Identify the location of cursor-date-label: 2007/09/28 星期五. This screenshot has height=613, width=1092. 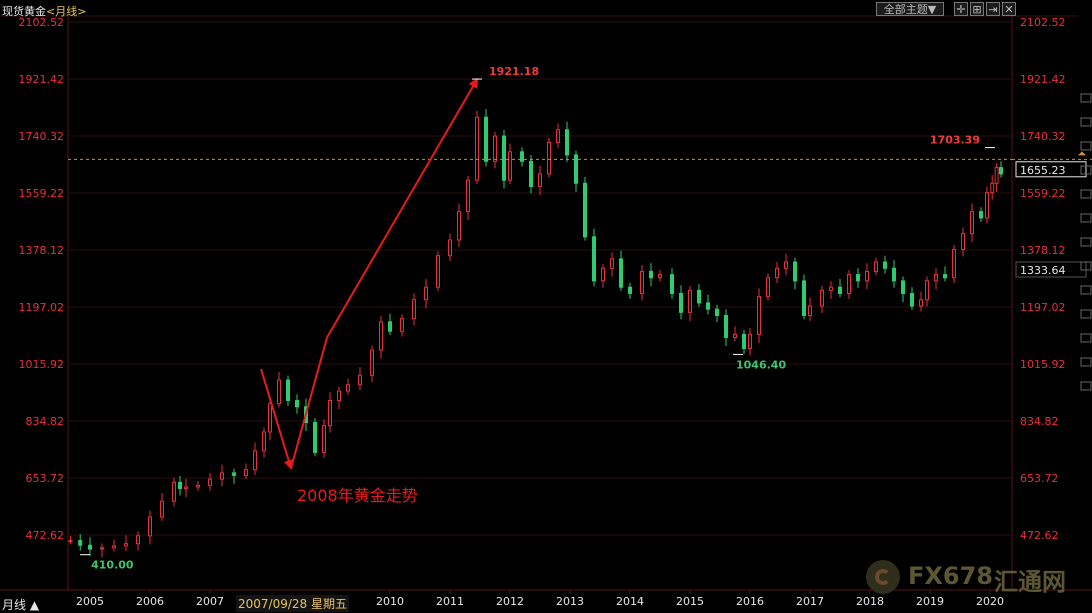
(292, 603).